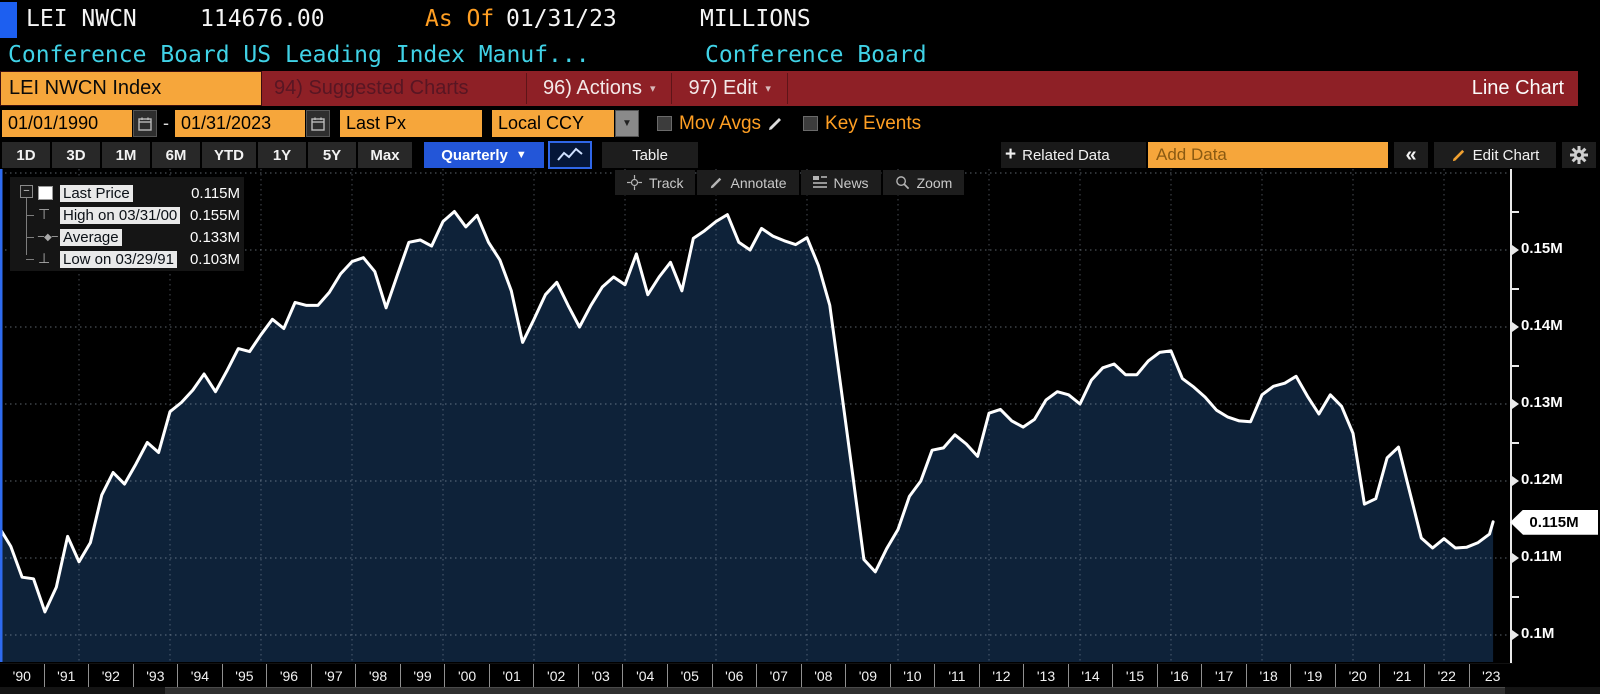 The width and height of the screenshot is (1600, 694). What do you see at coordinates (627, 123) in the screenshot?
I see `currency-dropdown-icon: ▼` at bounding box center [627, 123].